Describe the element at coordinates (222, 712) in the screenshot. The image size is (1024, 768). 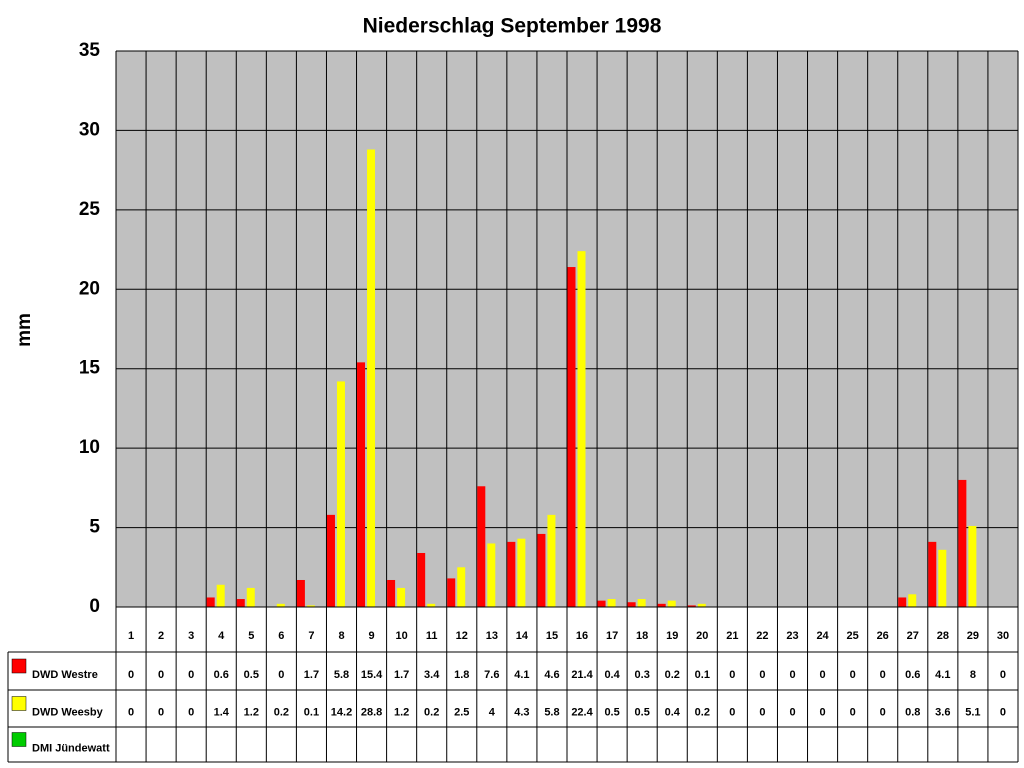
I see `table-value: 1.4` at that location.